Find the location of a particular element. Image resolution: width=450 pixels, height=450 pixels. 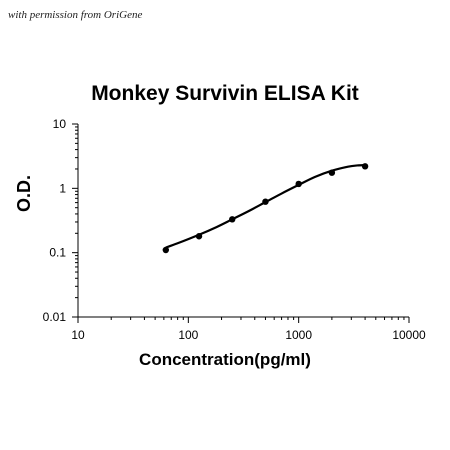

y-tick-label: 1 is located at coordinates (62, 188).